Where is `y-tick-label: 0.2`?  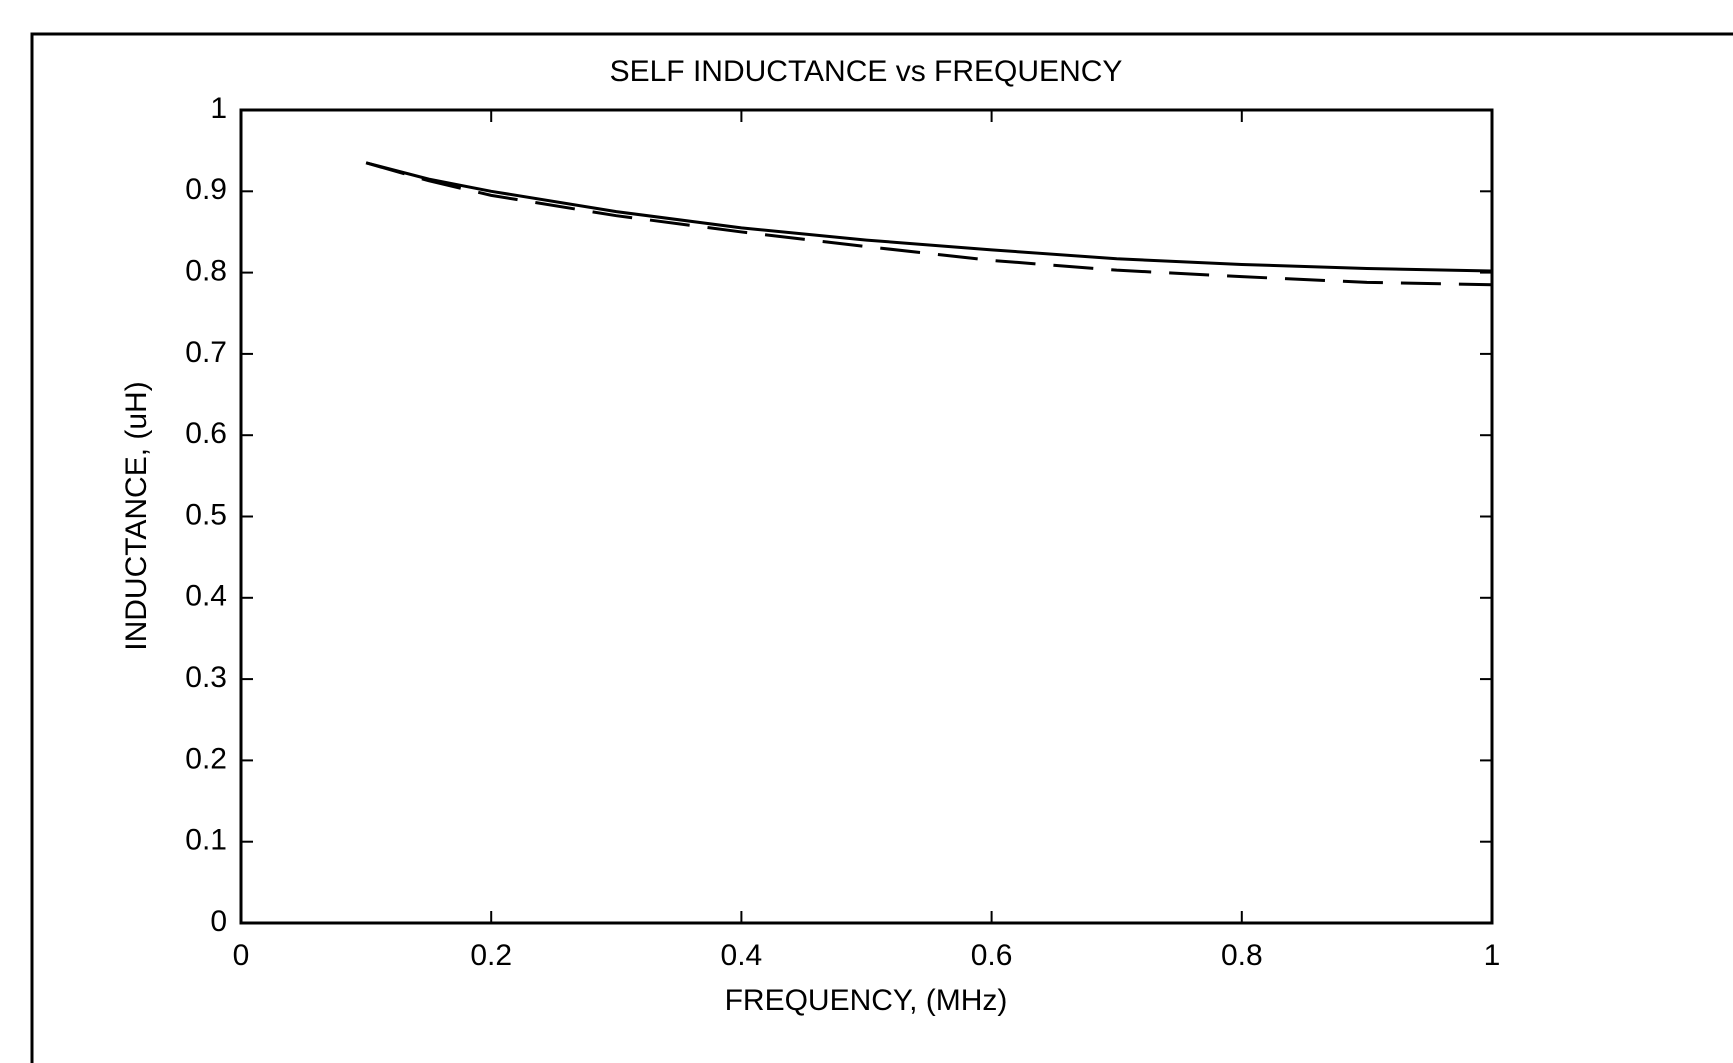
y-tick-label: 0.2 is located at coordinates (206, 758).